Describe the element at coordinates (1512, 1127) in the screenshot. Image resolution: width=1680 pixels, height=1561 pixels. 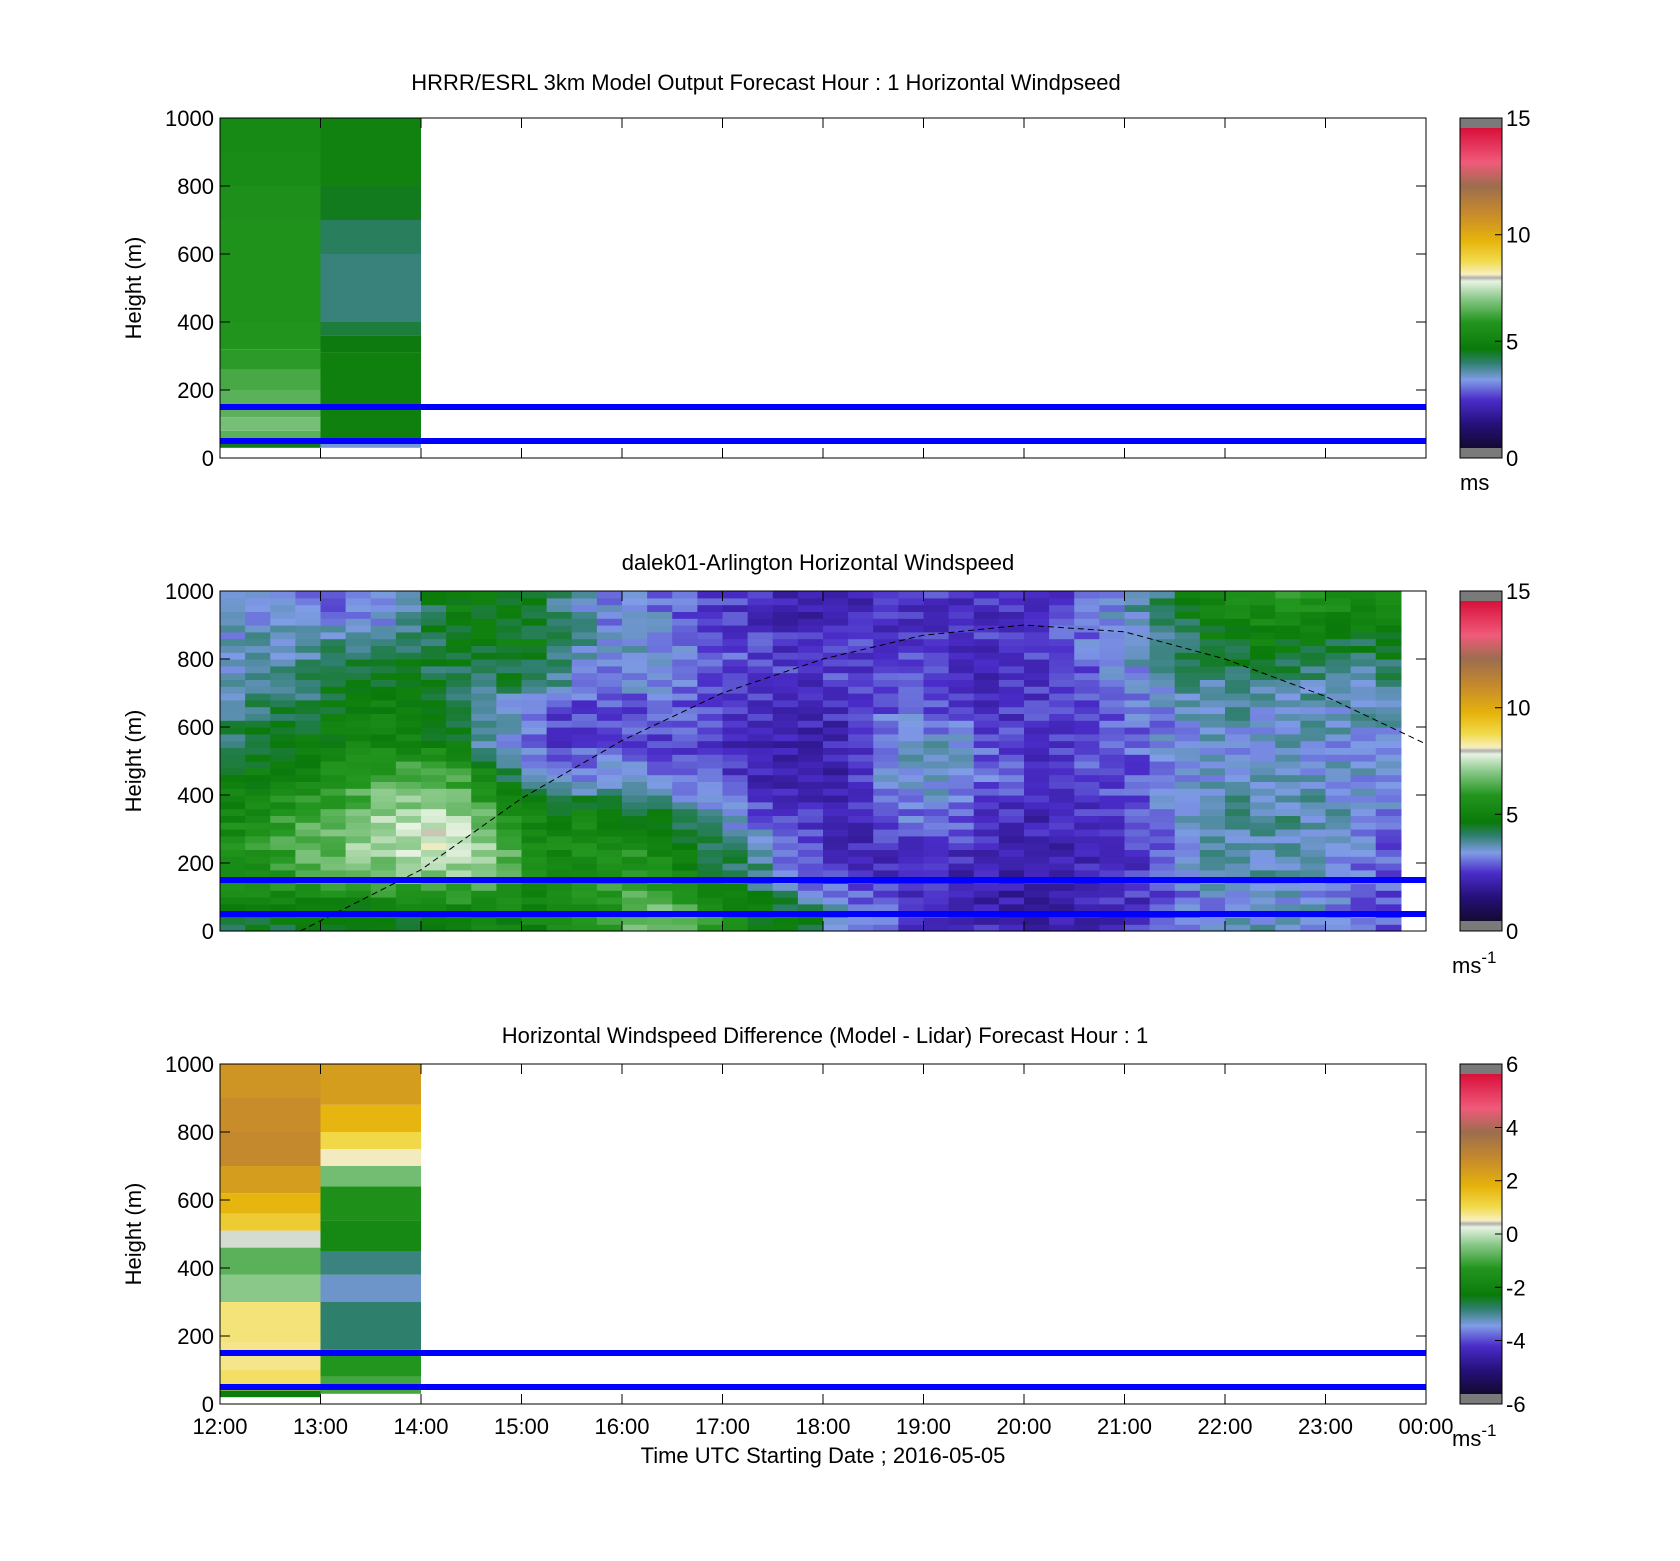
I see `colorbar-tick-label: 4` at that location.